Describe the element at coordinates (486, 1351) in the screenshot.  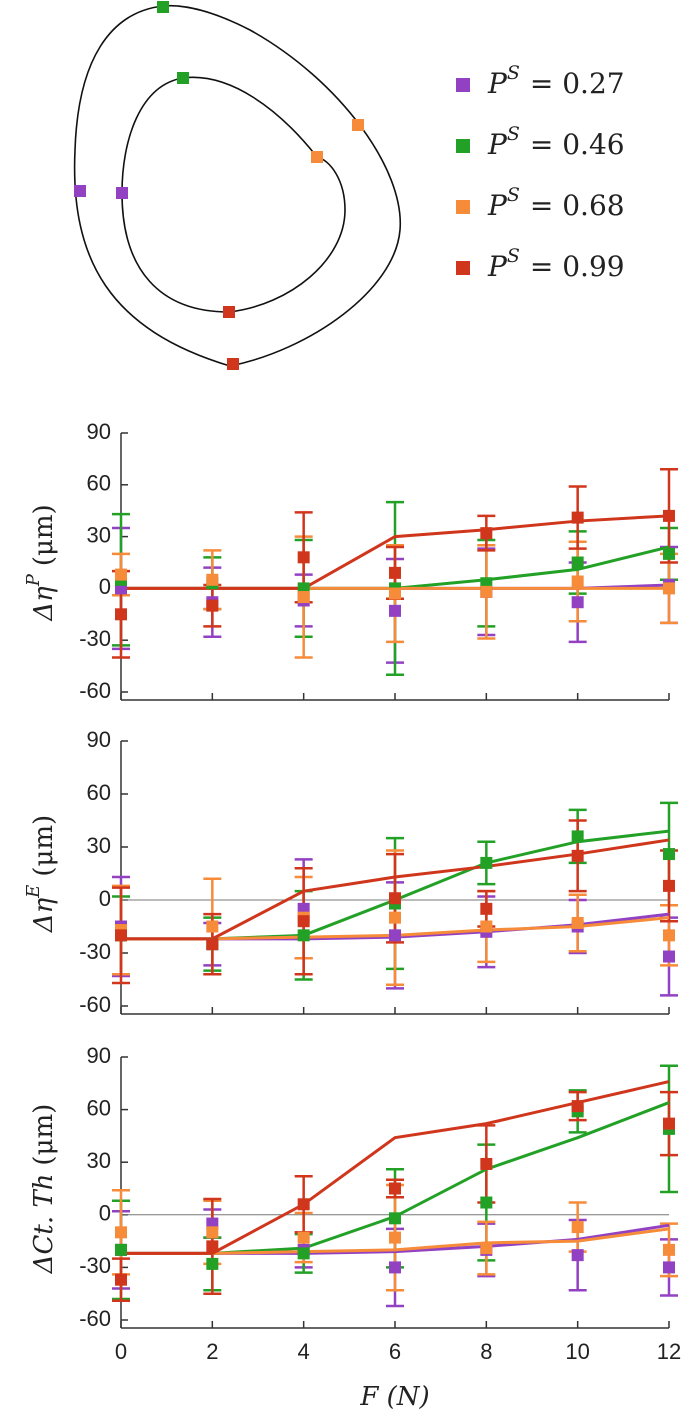
I see `x-tick-label: 8` at that location.